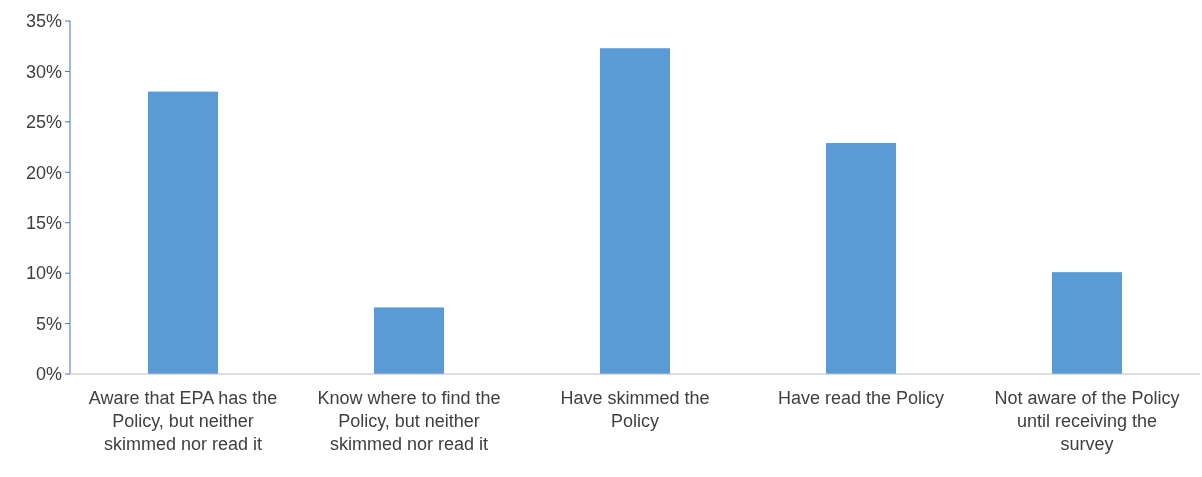 This screenshot has width=1202, height=477. Describe the element at coordinates (43, 223) in the screenshot. I see `y-tick-label: 15%` at that location.